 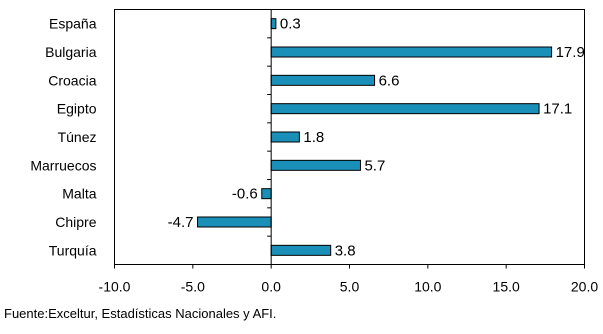 I want to click on category-label-tunez: Túnez, so click(x=77, y=137).